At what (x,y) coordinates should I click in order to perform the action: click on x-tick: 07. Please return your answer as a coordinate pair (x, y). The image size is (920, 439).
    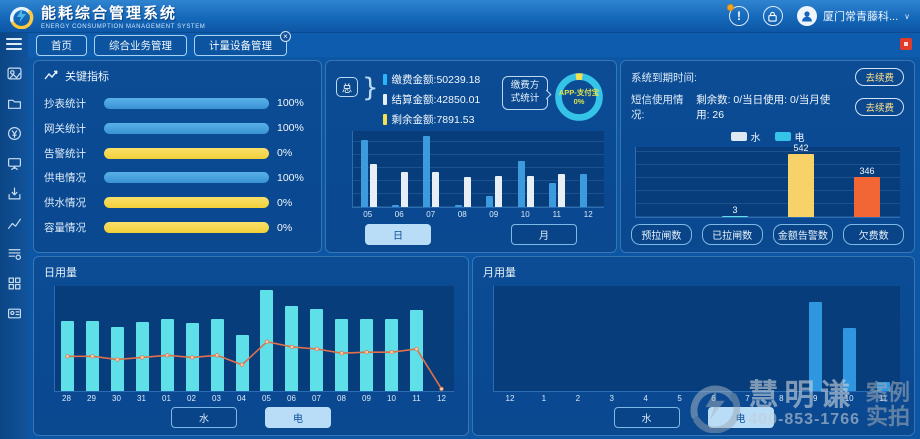
    Looking at the image, I should click on (316, 398).